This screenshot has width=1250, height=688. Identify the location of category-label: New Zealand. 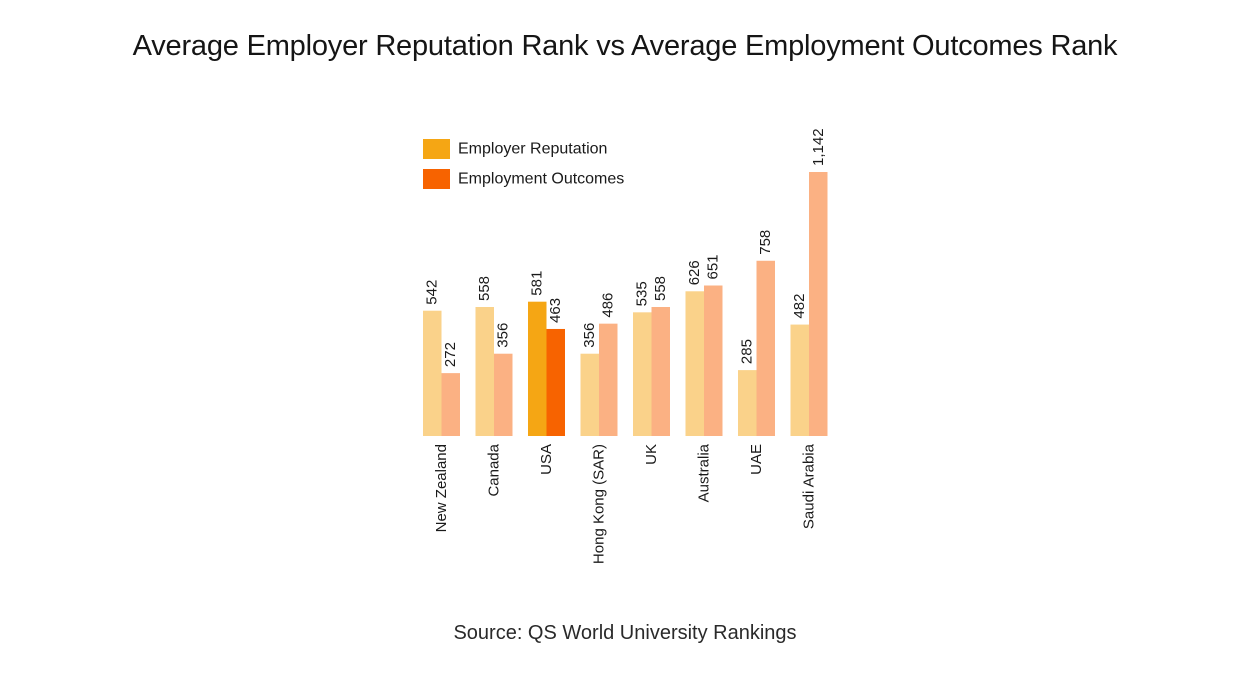
(441, 488).